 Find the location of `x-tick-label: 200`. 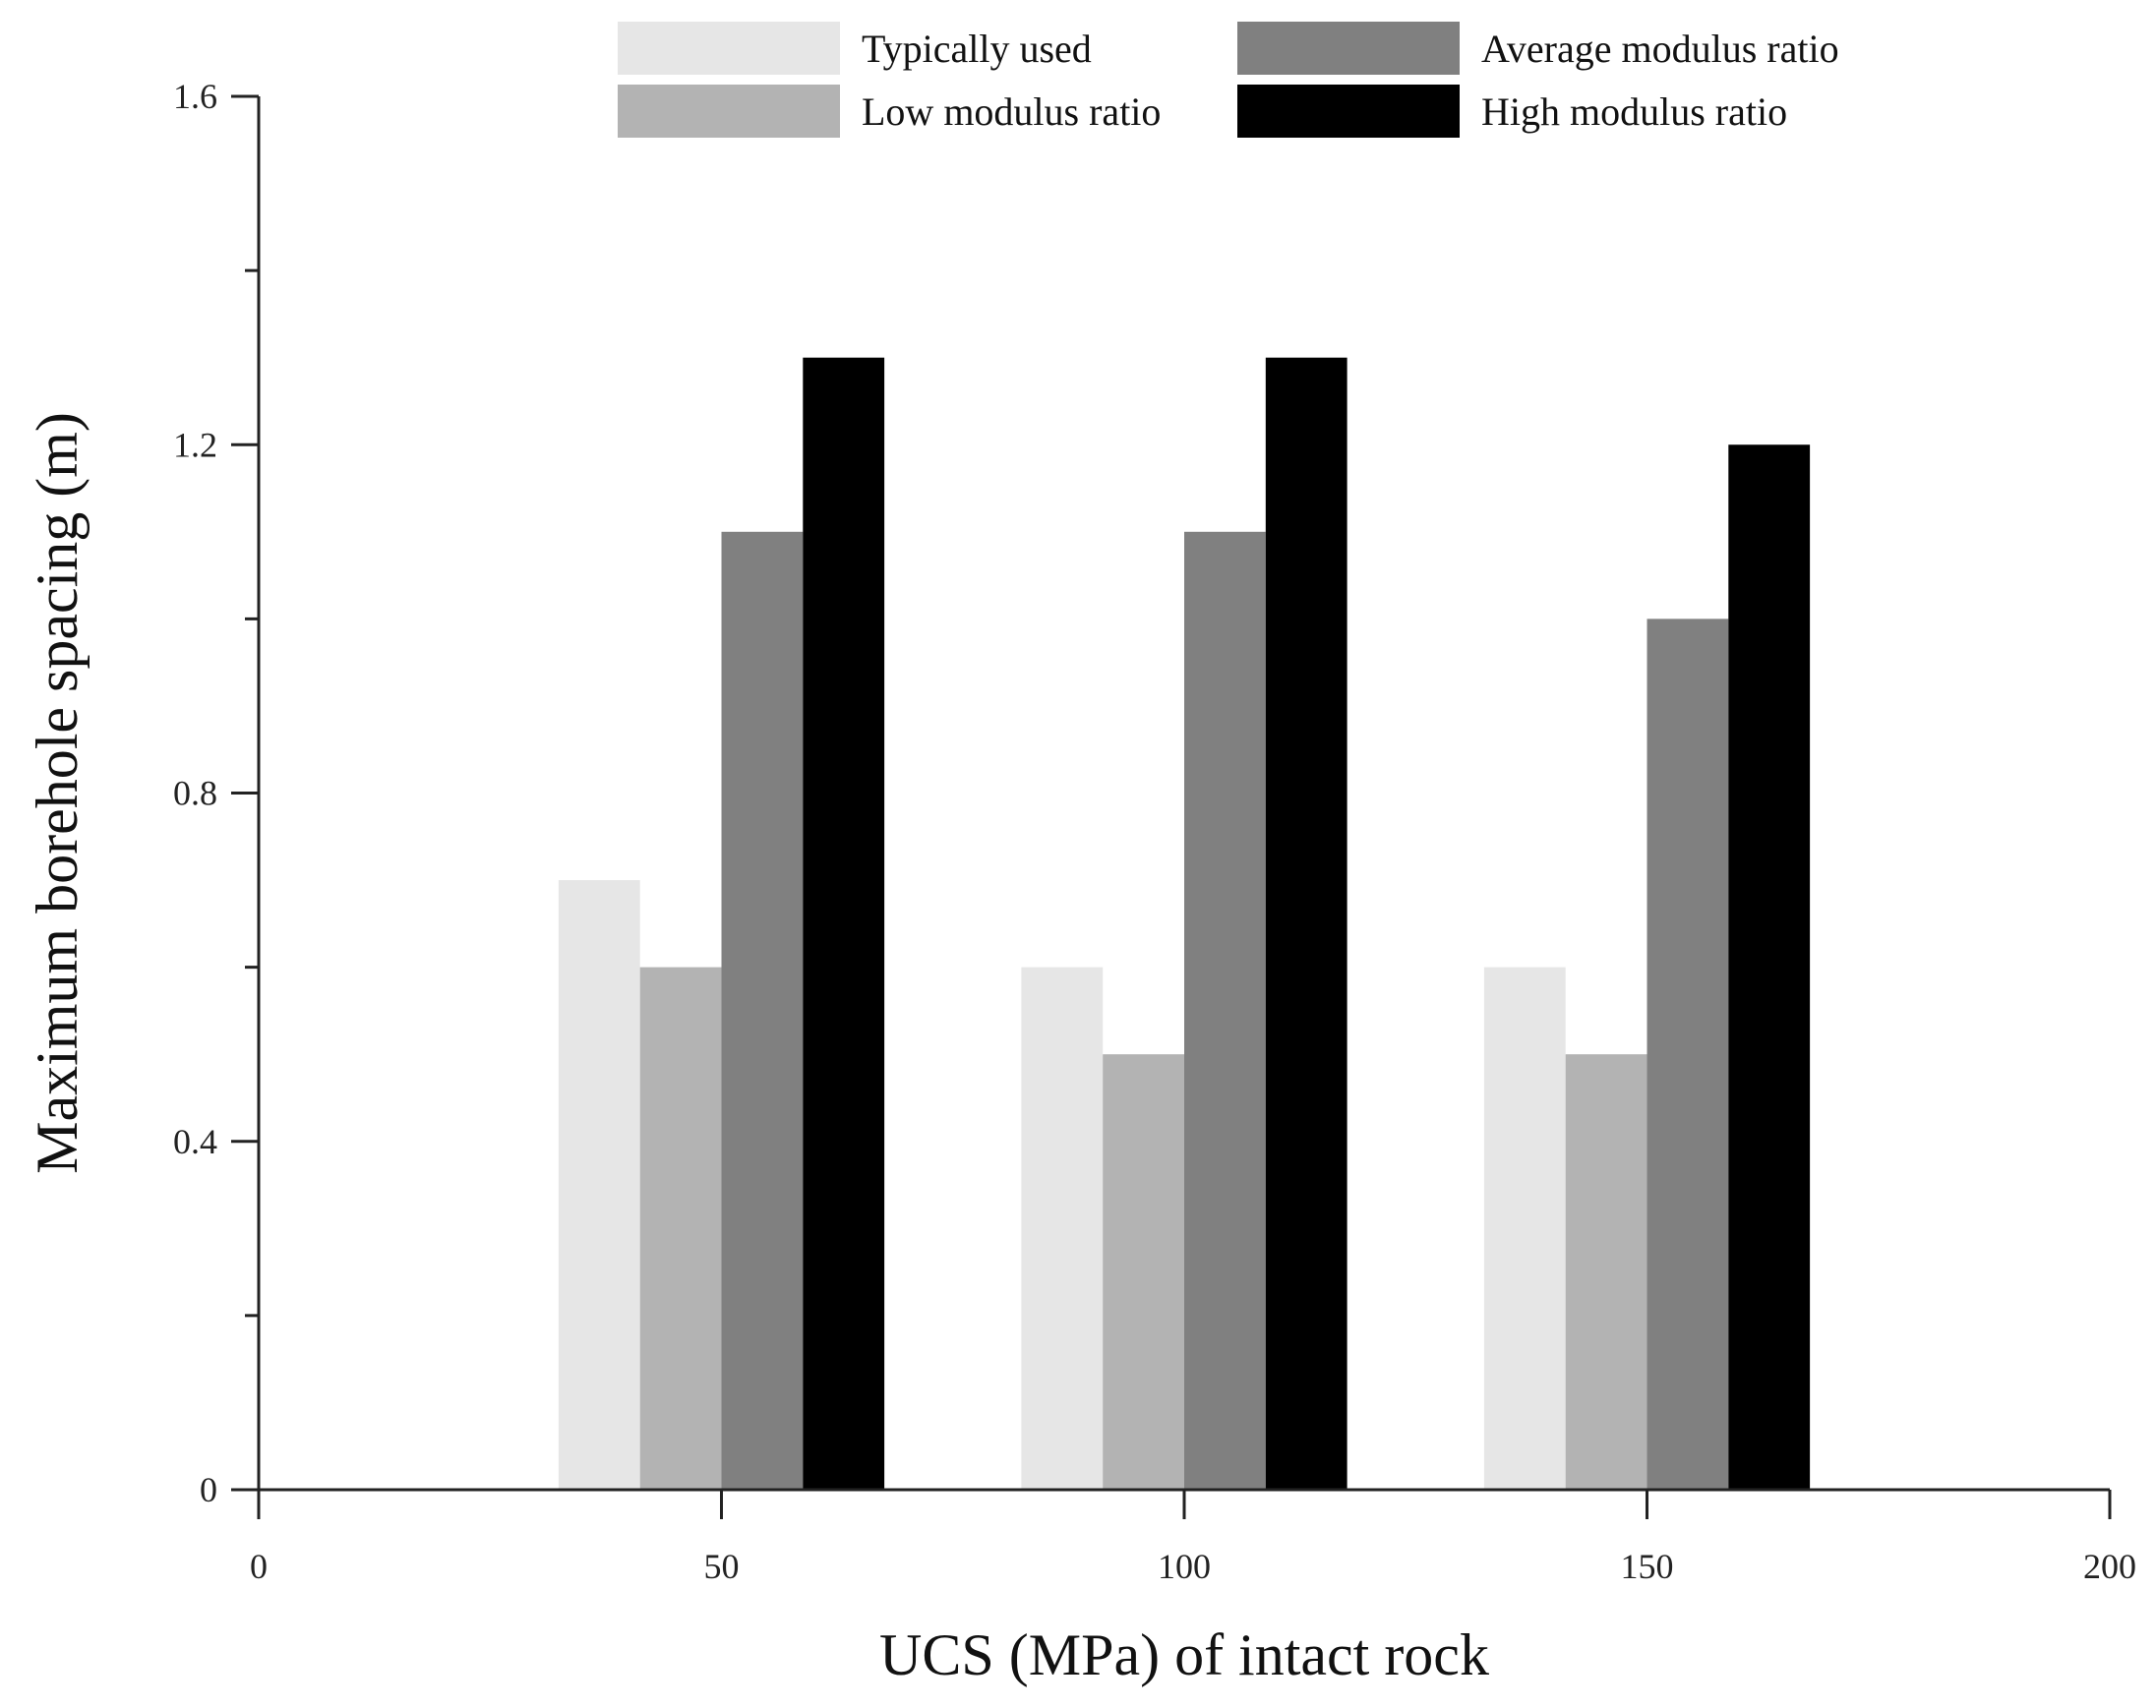

x-tick-label: 200 is located at coordinates (2109, 1567).